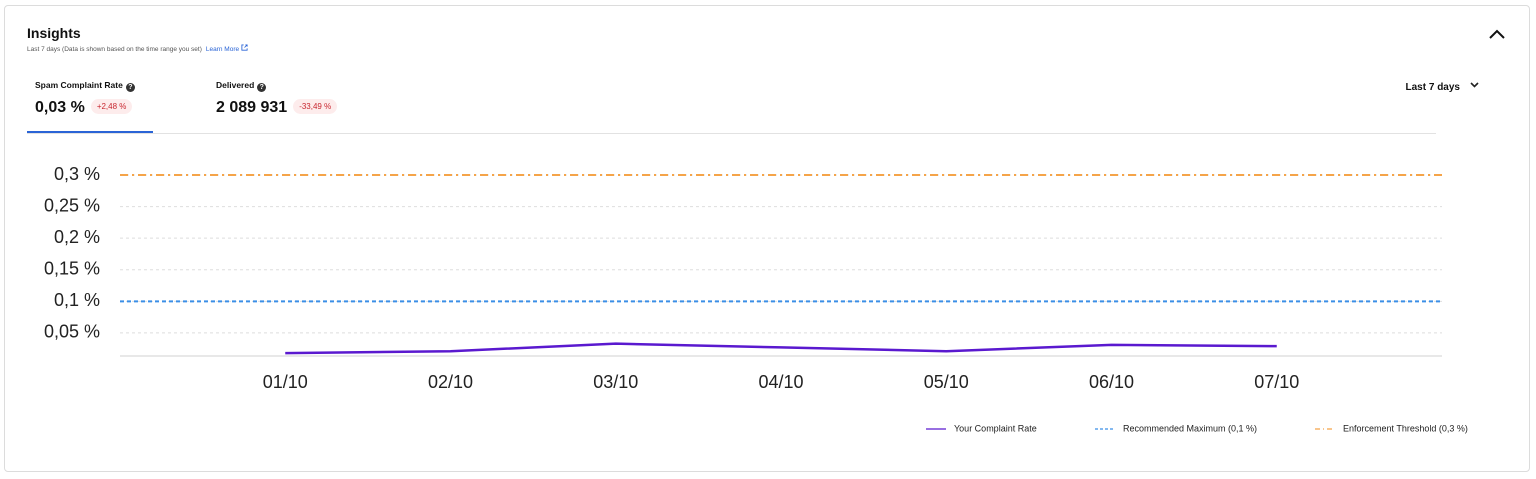 The height and width of the screenshot is (479, 1536). I want to click on dropdown-chevron, so click(1474, 85).